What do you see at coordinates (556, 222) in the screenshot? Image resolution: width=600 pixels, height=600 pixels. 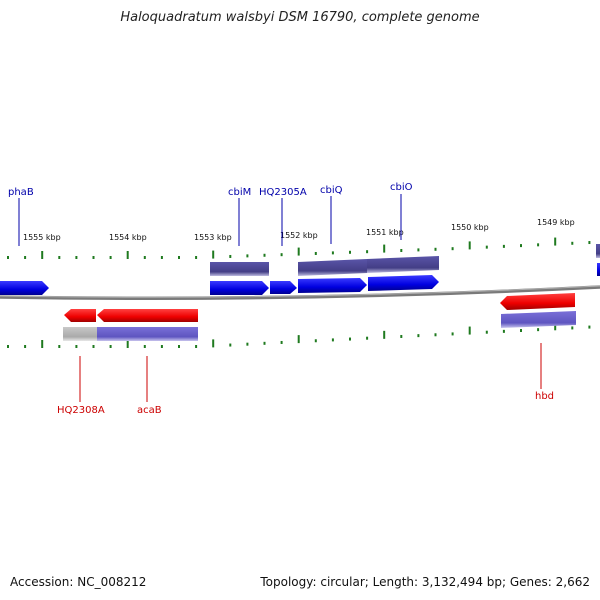 I see `ruler-label: 1549 kbp` at bounding box center [556, 222].